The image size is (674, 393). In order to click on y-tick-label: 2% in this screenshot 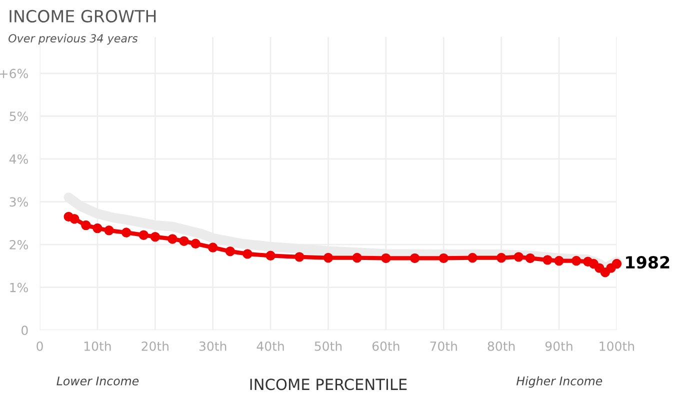, I will do `click(19, 245)`.